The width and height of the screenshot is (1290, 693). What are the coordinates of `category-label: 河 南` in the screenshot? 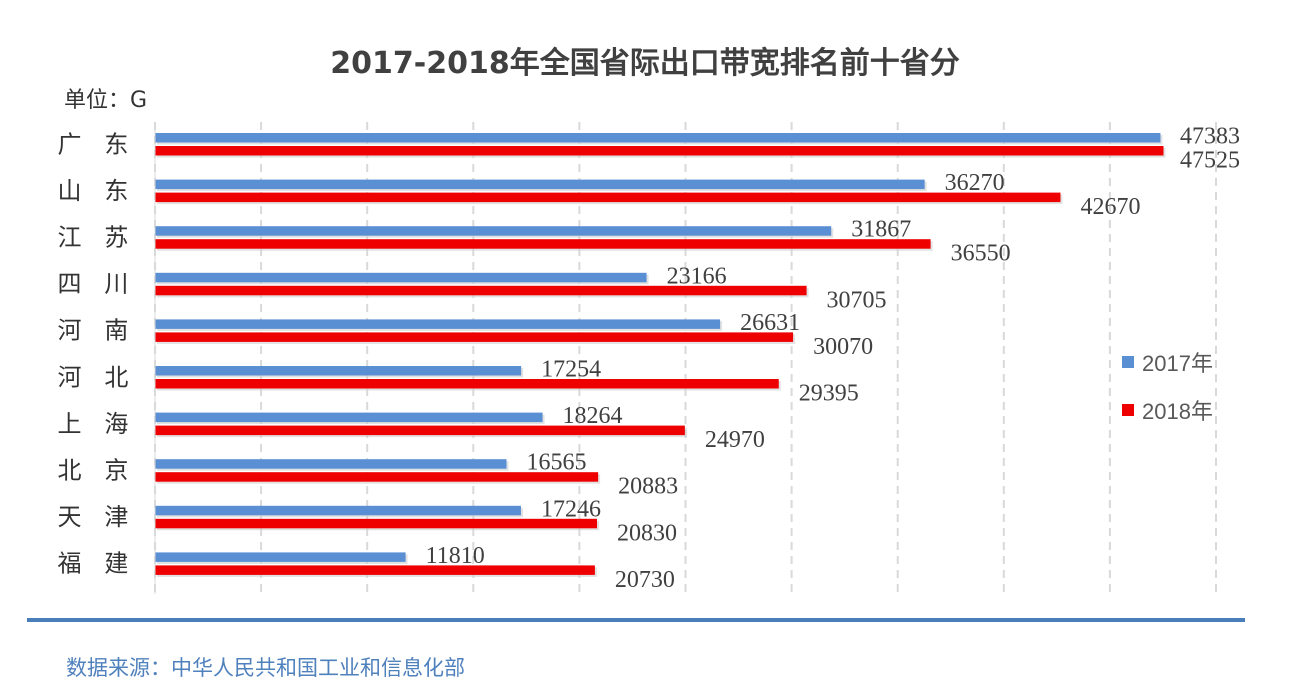 It's located at (93, 331).